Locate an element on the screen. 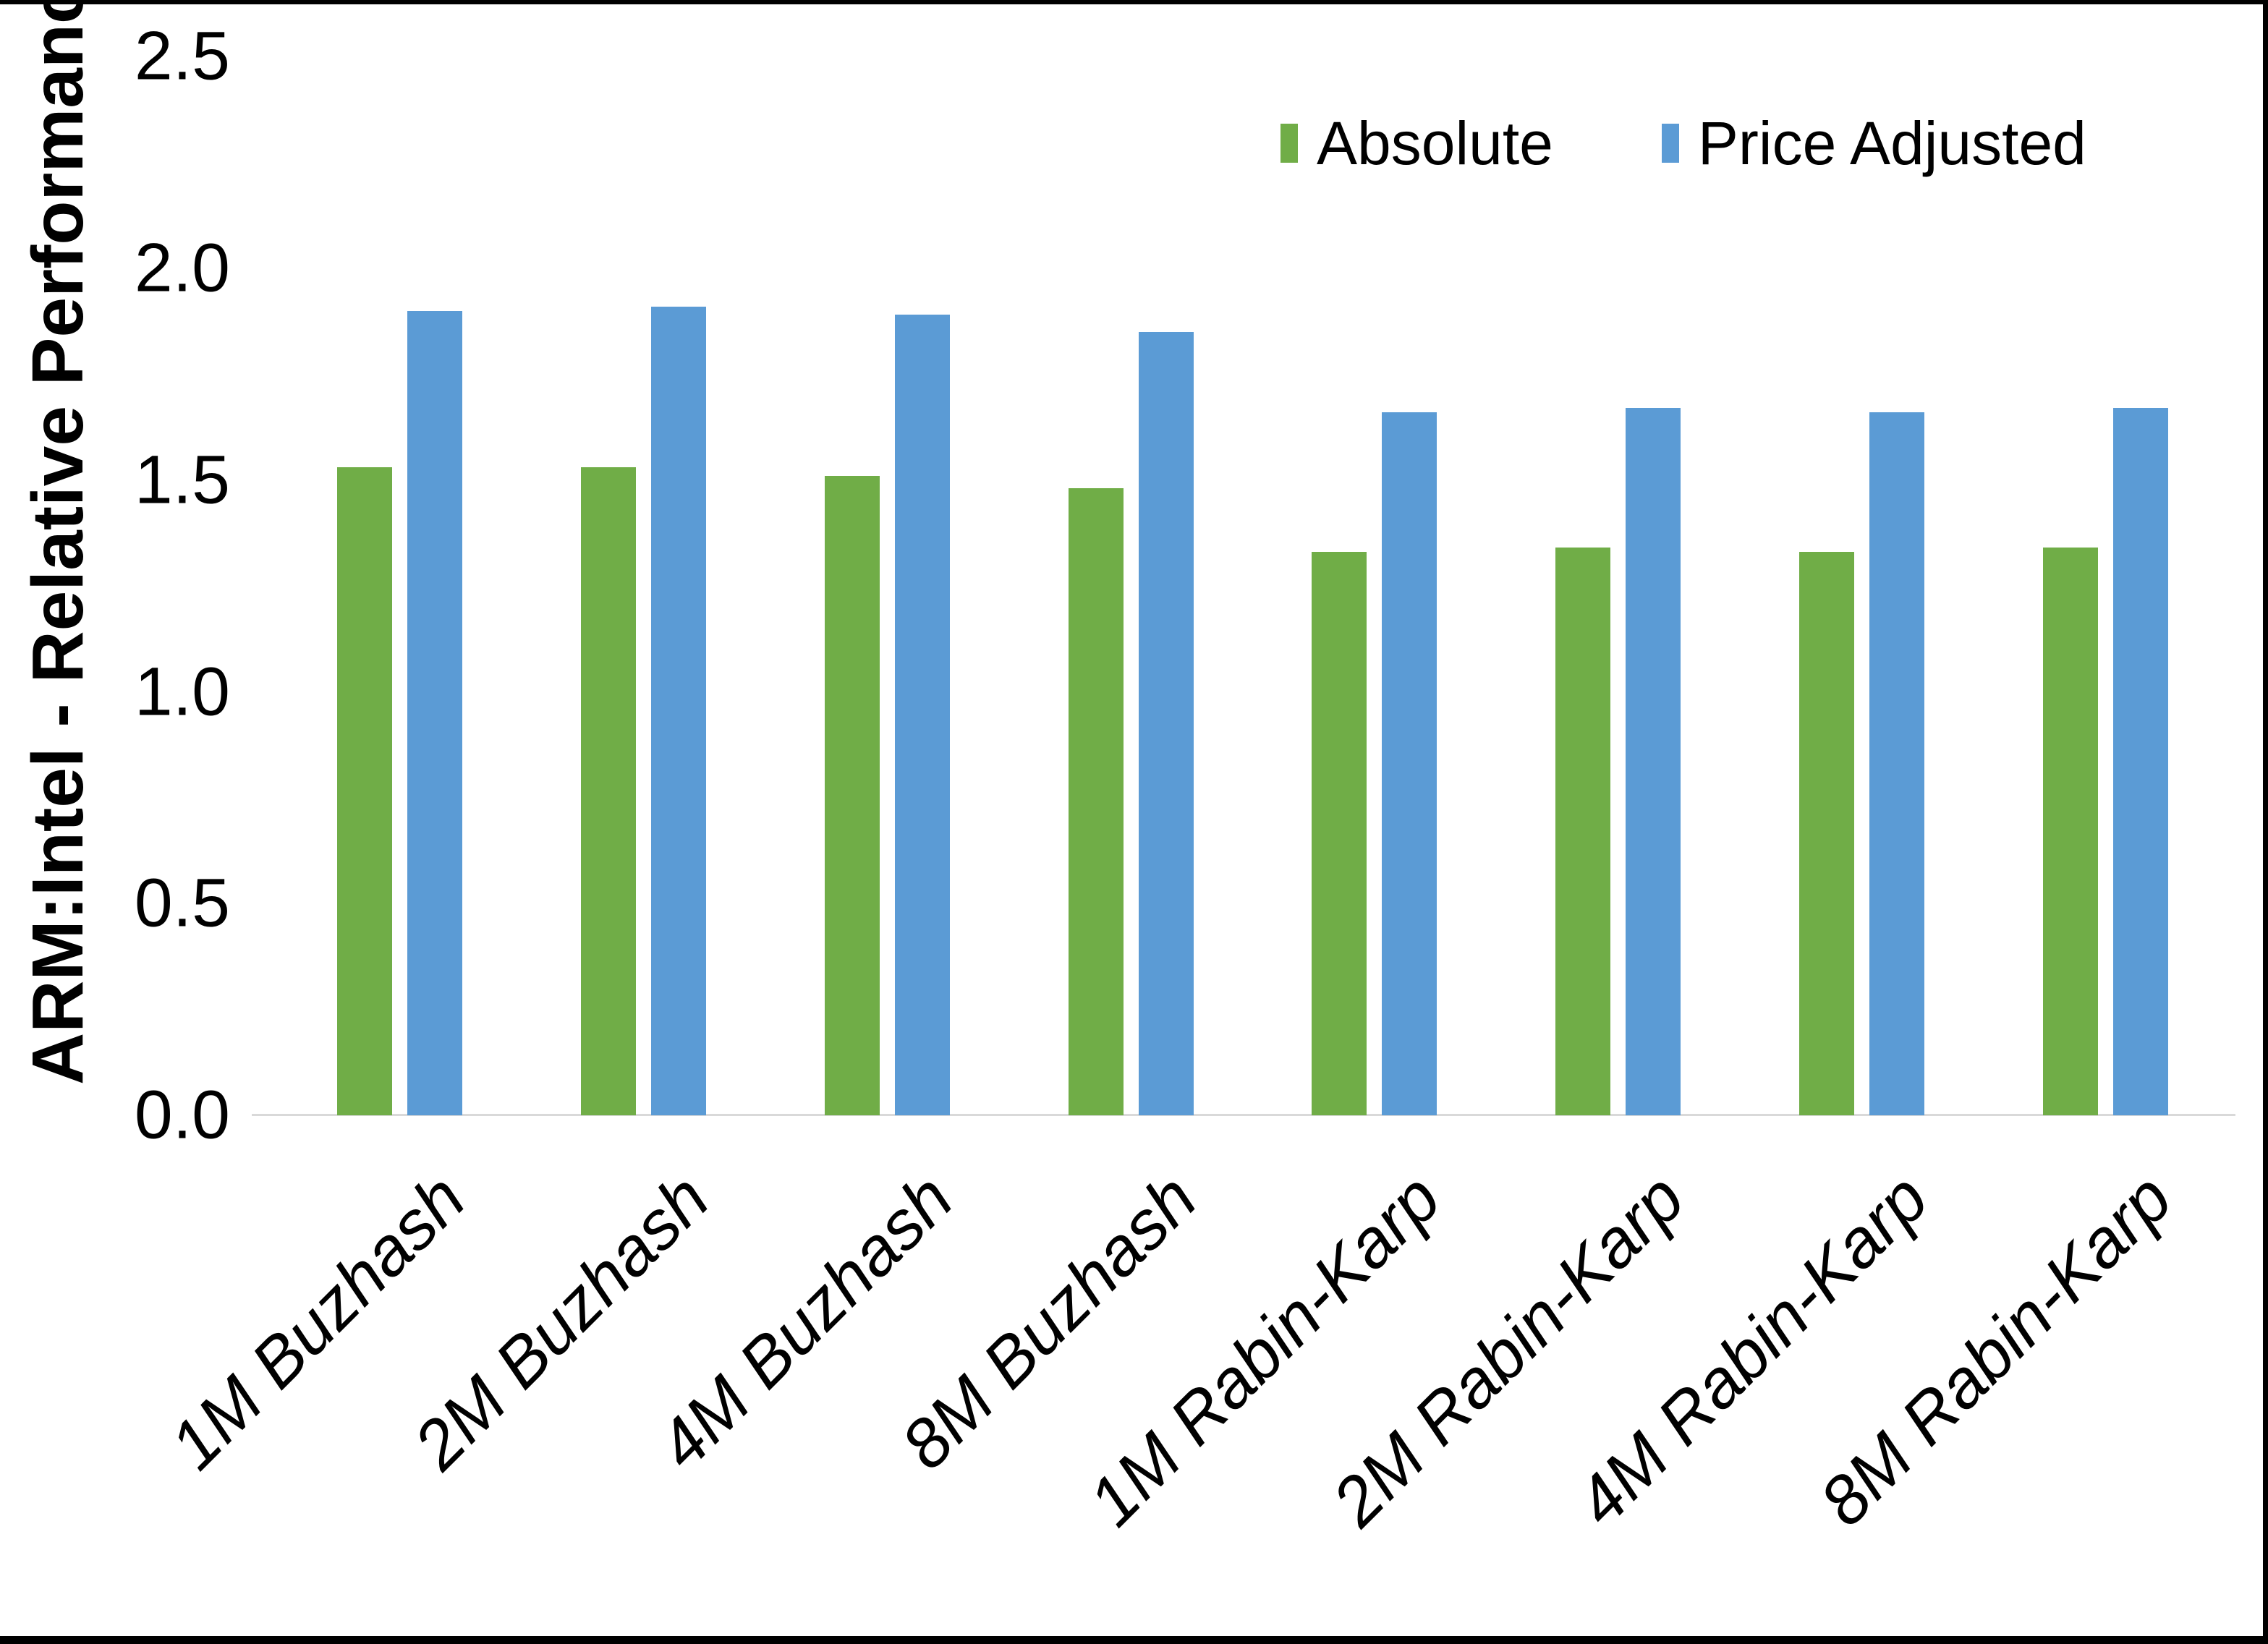 The image size is (2268, 1644). y-tick-label: 2.5 is located at coordinates (182, 56).